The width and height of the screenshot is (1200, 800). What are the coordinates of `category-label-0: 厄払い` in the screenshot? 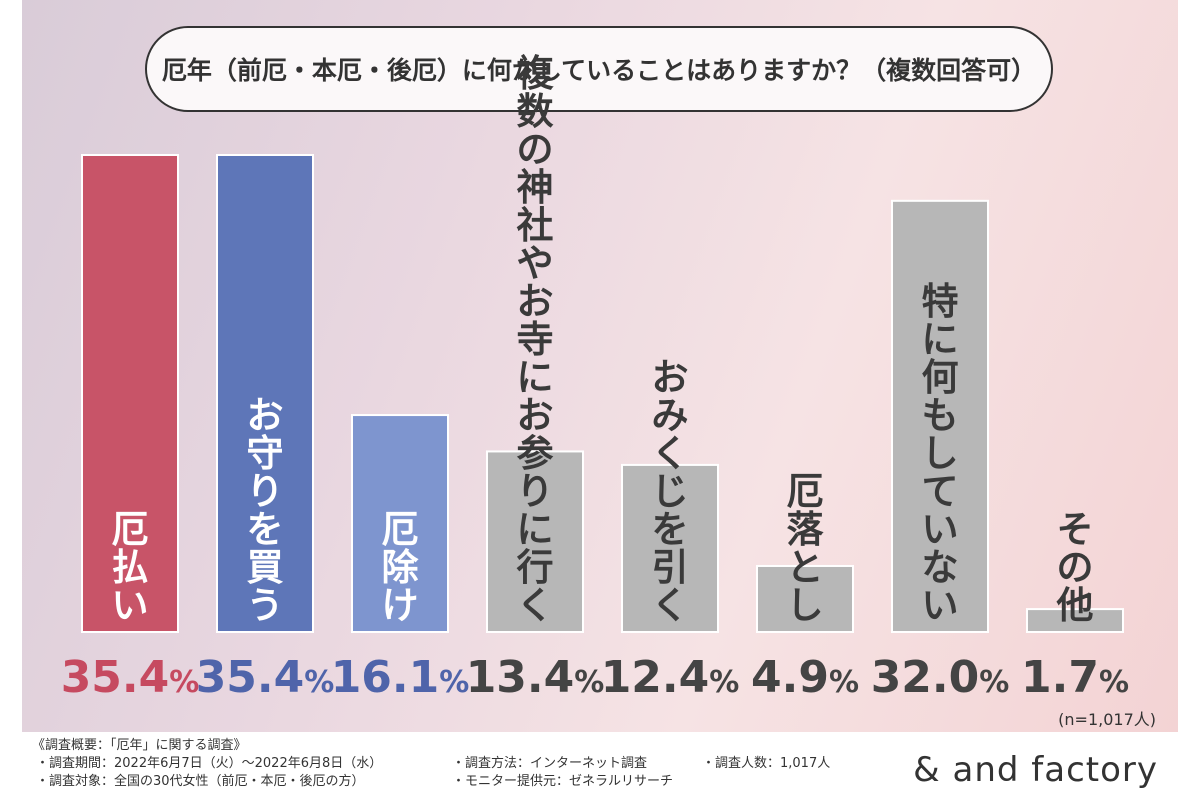 It's located at (130, 567).